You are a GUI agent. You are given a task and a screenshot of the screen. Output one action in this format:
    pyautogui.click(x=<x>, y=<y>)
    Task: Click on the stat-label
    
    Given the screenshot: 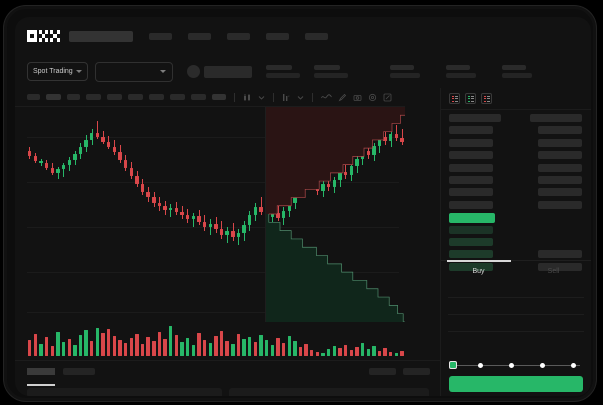 What is the action you would take?
    pyautogui.click(x=278, y=67)
    